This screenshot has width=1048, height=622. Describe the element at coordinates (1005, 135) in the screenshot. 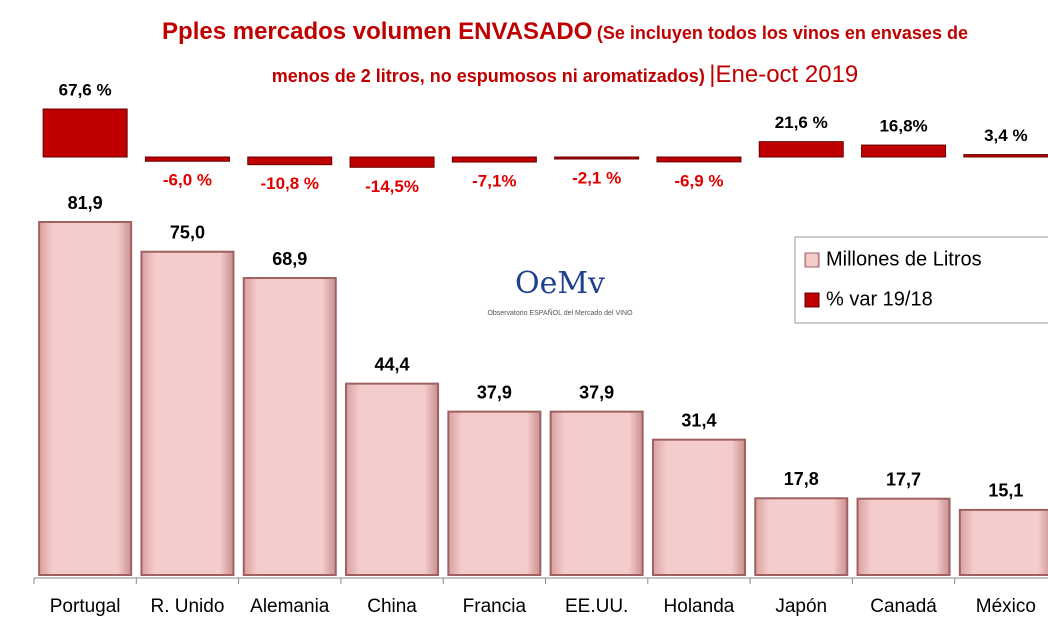

I see `var-label: 3,4 %` at that location.